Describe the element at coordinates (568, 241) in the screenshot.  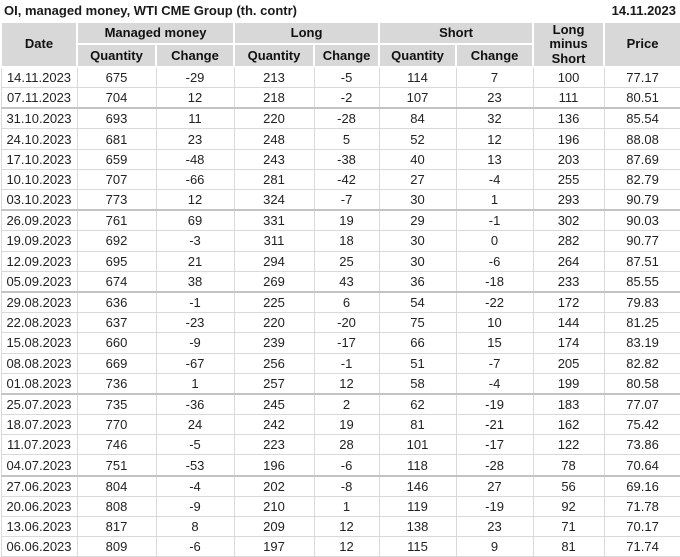
I see `cell-long-minus-short: 282` at that location.